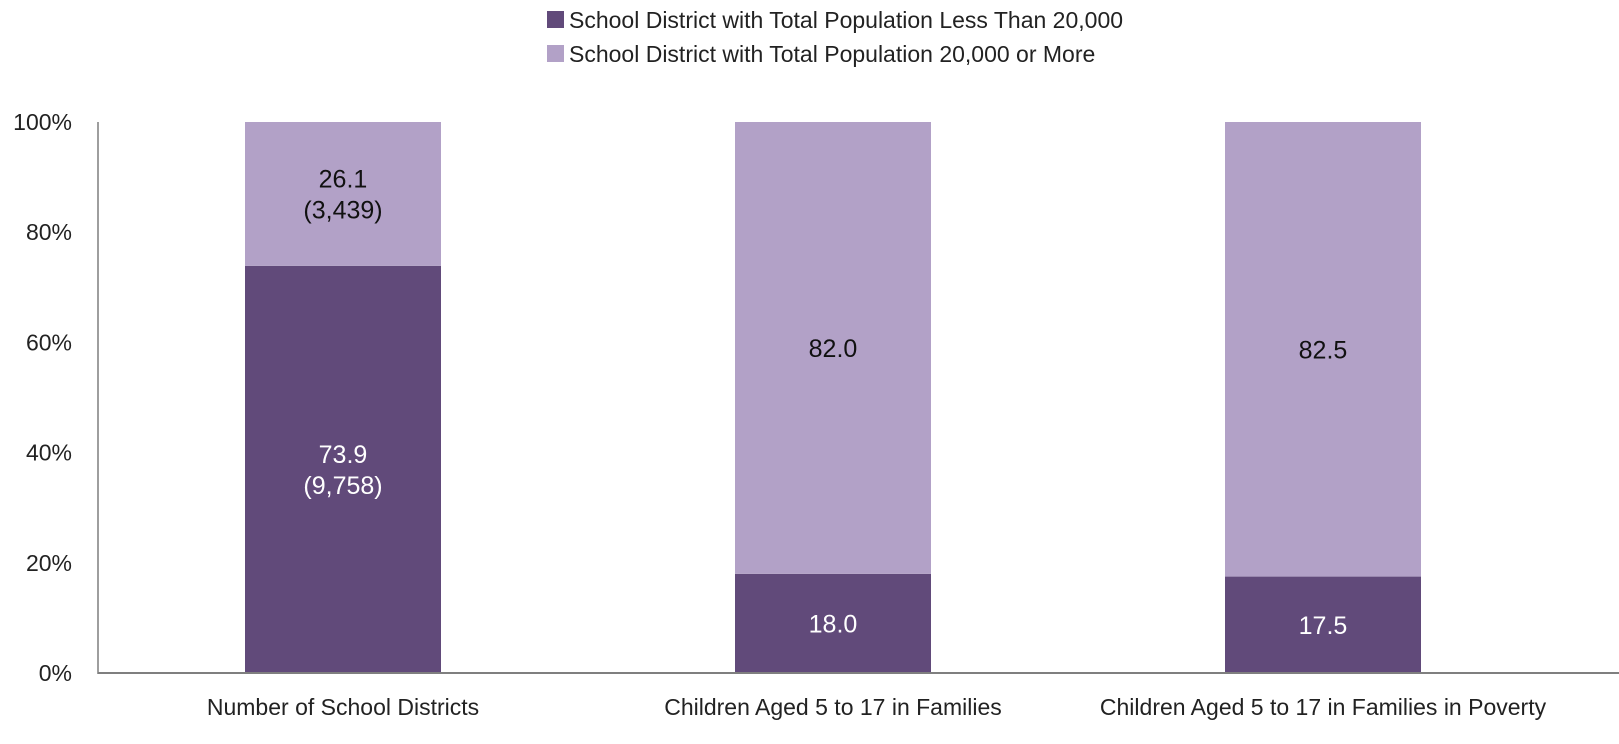 The height and width of the screenshot is (744, 1619). What do you see at coordinates (343, 179) in the screenshot?
I see `data-label: 26.1` at bounding box center [343, 179].